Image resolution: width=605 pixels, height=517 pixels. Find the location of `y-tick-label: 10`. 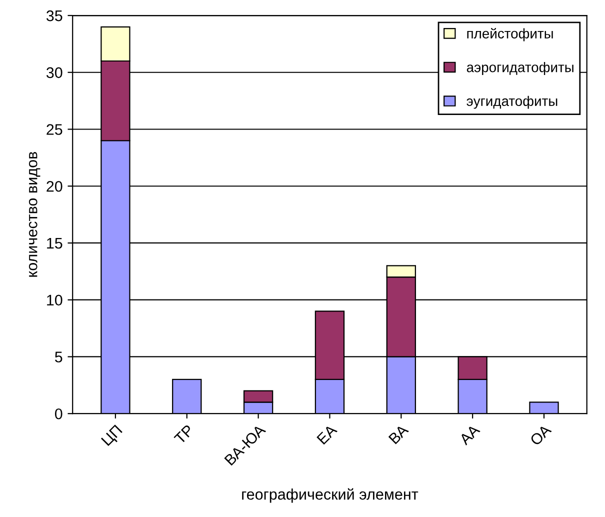

y-tick-label: 10 is located at coordinates (54, 300).